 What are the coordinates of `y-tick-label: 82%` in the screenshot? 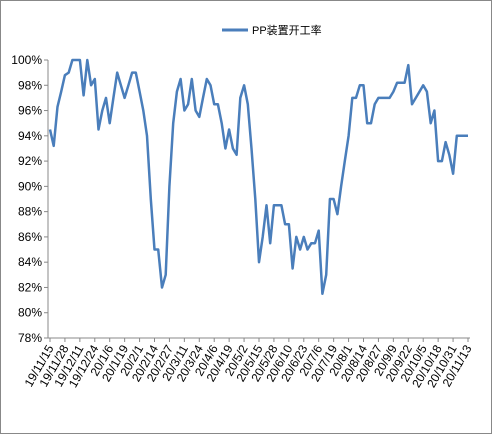 It's located at (30, 287).